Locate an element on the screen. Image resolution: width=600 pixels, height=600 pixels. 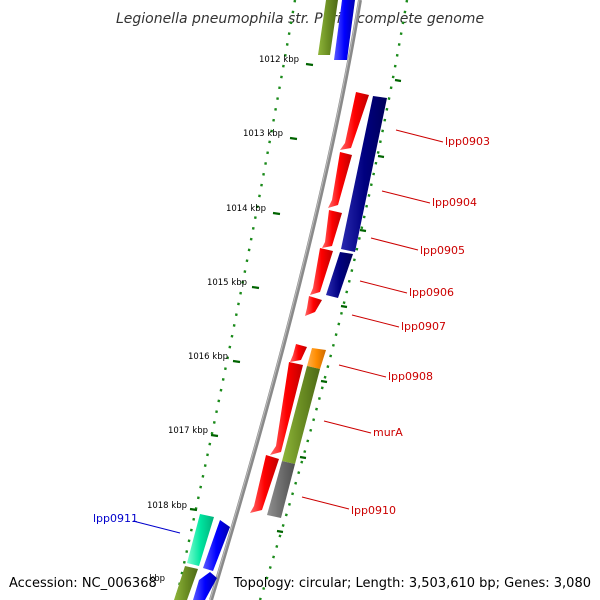
cog-strip-lpp0903-lpp0905 is located at coordinates (364, 174).